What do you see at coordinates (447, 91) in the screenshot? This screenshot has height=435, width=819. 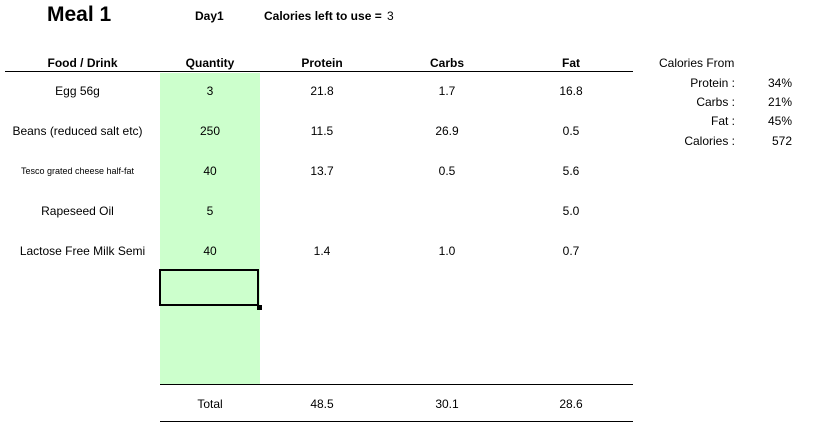 I see `cell-carbs: 1.7` at bounding box center [447, 91].